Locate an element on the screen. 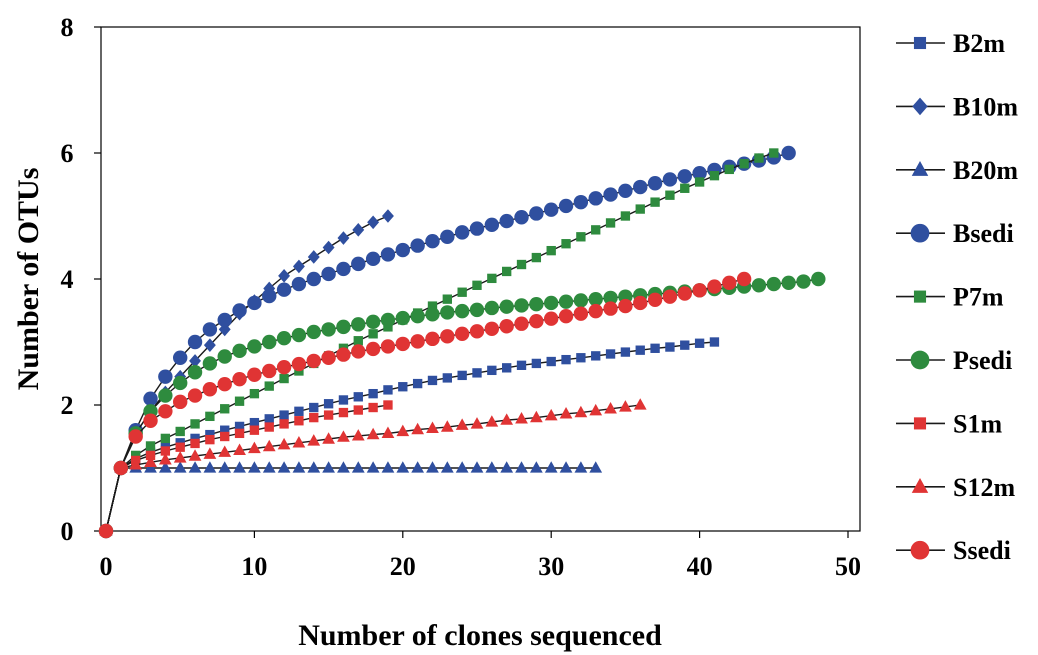  legend-marker-S12m is located at coordinates (920, 485).